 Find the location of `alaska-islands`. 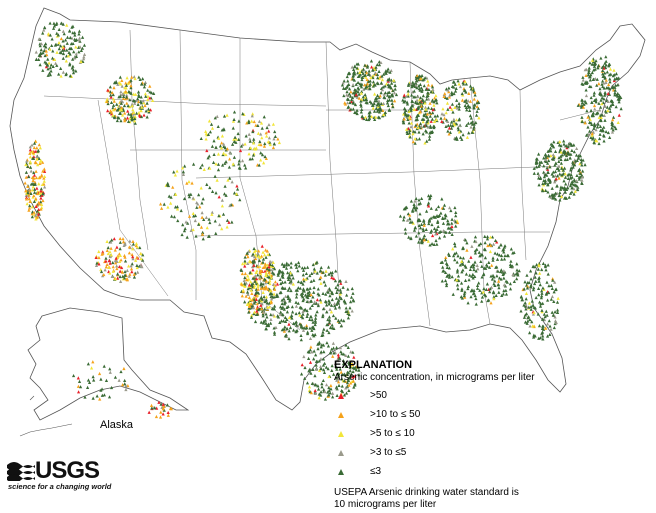

alaska-islands is located at coordinates (46, 416).